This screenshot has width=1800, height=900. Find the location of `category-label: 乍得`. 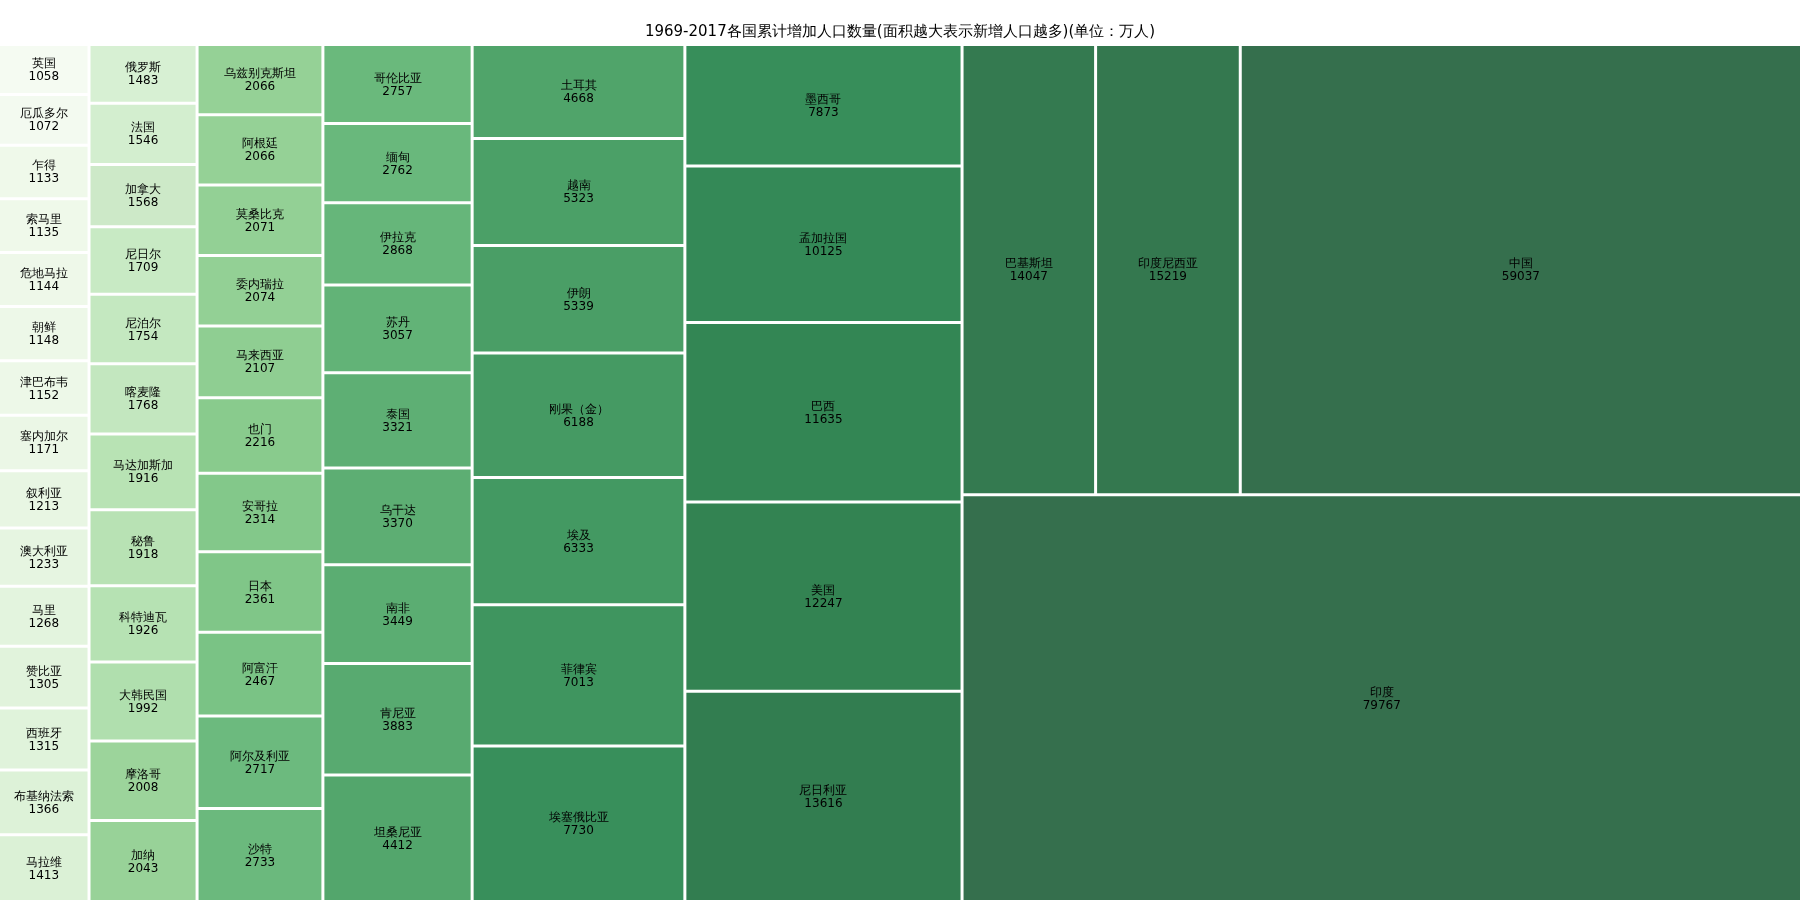

category-label: 乍得 is located at coordinates (43, 165).